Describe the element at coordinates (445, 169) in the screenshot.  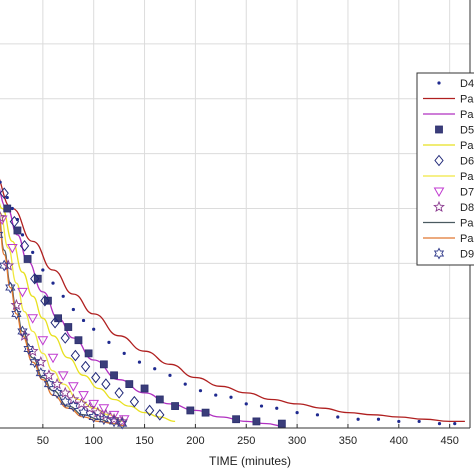
I see `legend: D4 Pa Pa D5 Pa D6 Pa D7 D8 Pa Pa D9` at that location.